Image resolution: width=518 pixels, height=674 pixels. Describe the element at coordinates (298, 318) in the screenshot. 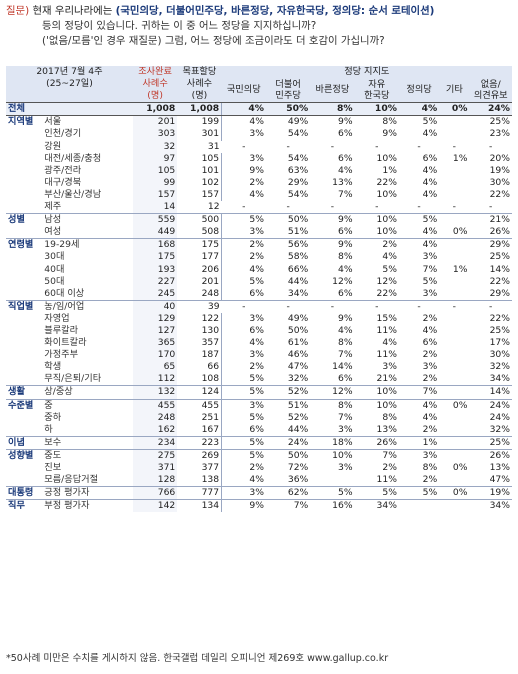

I see `support-value: 49%` at that location.